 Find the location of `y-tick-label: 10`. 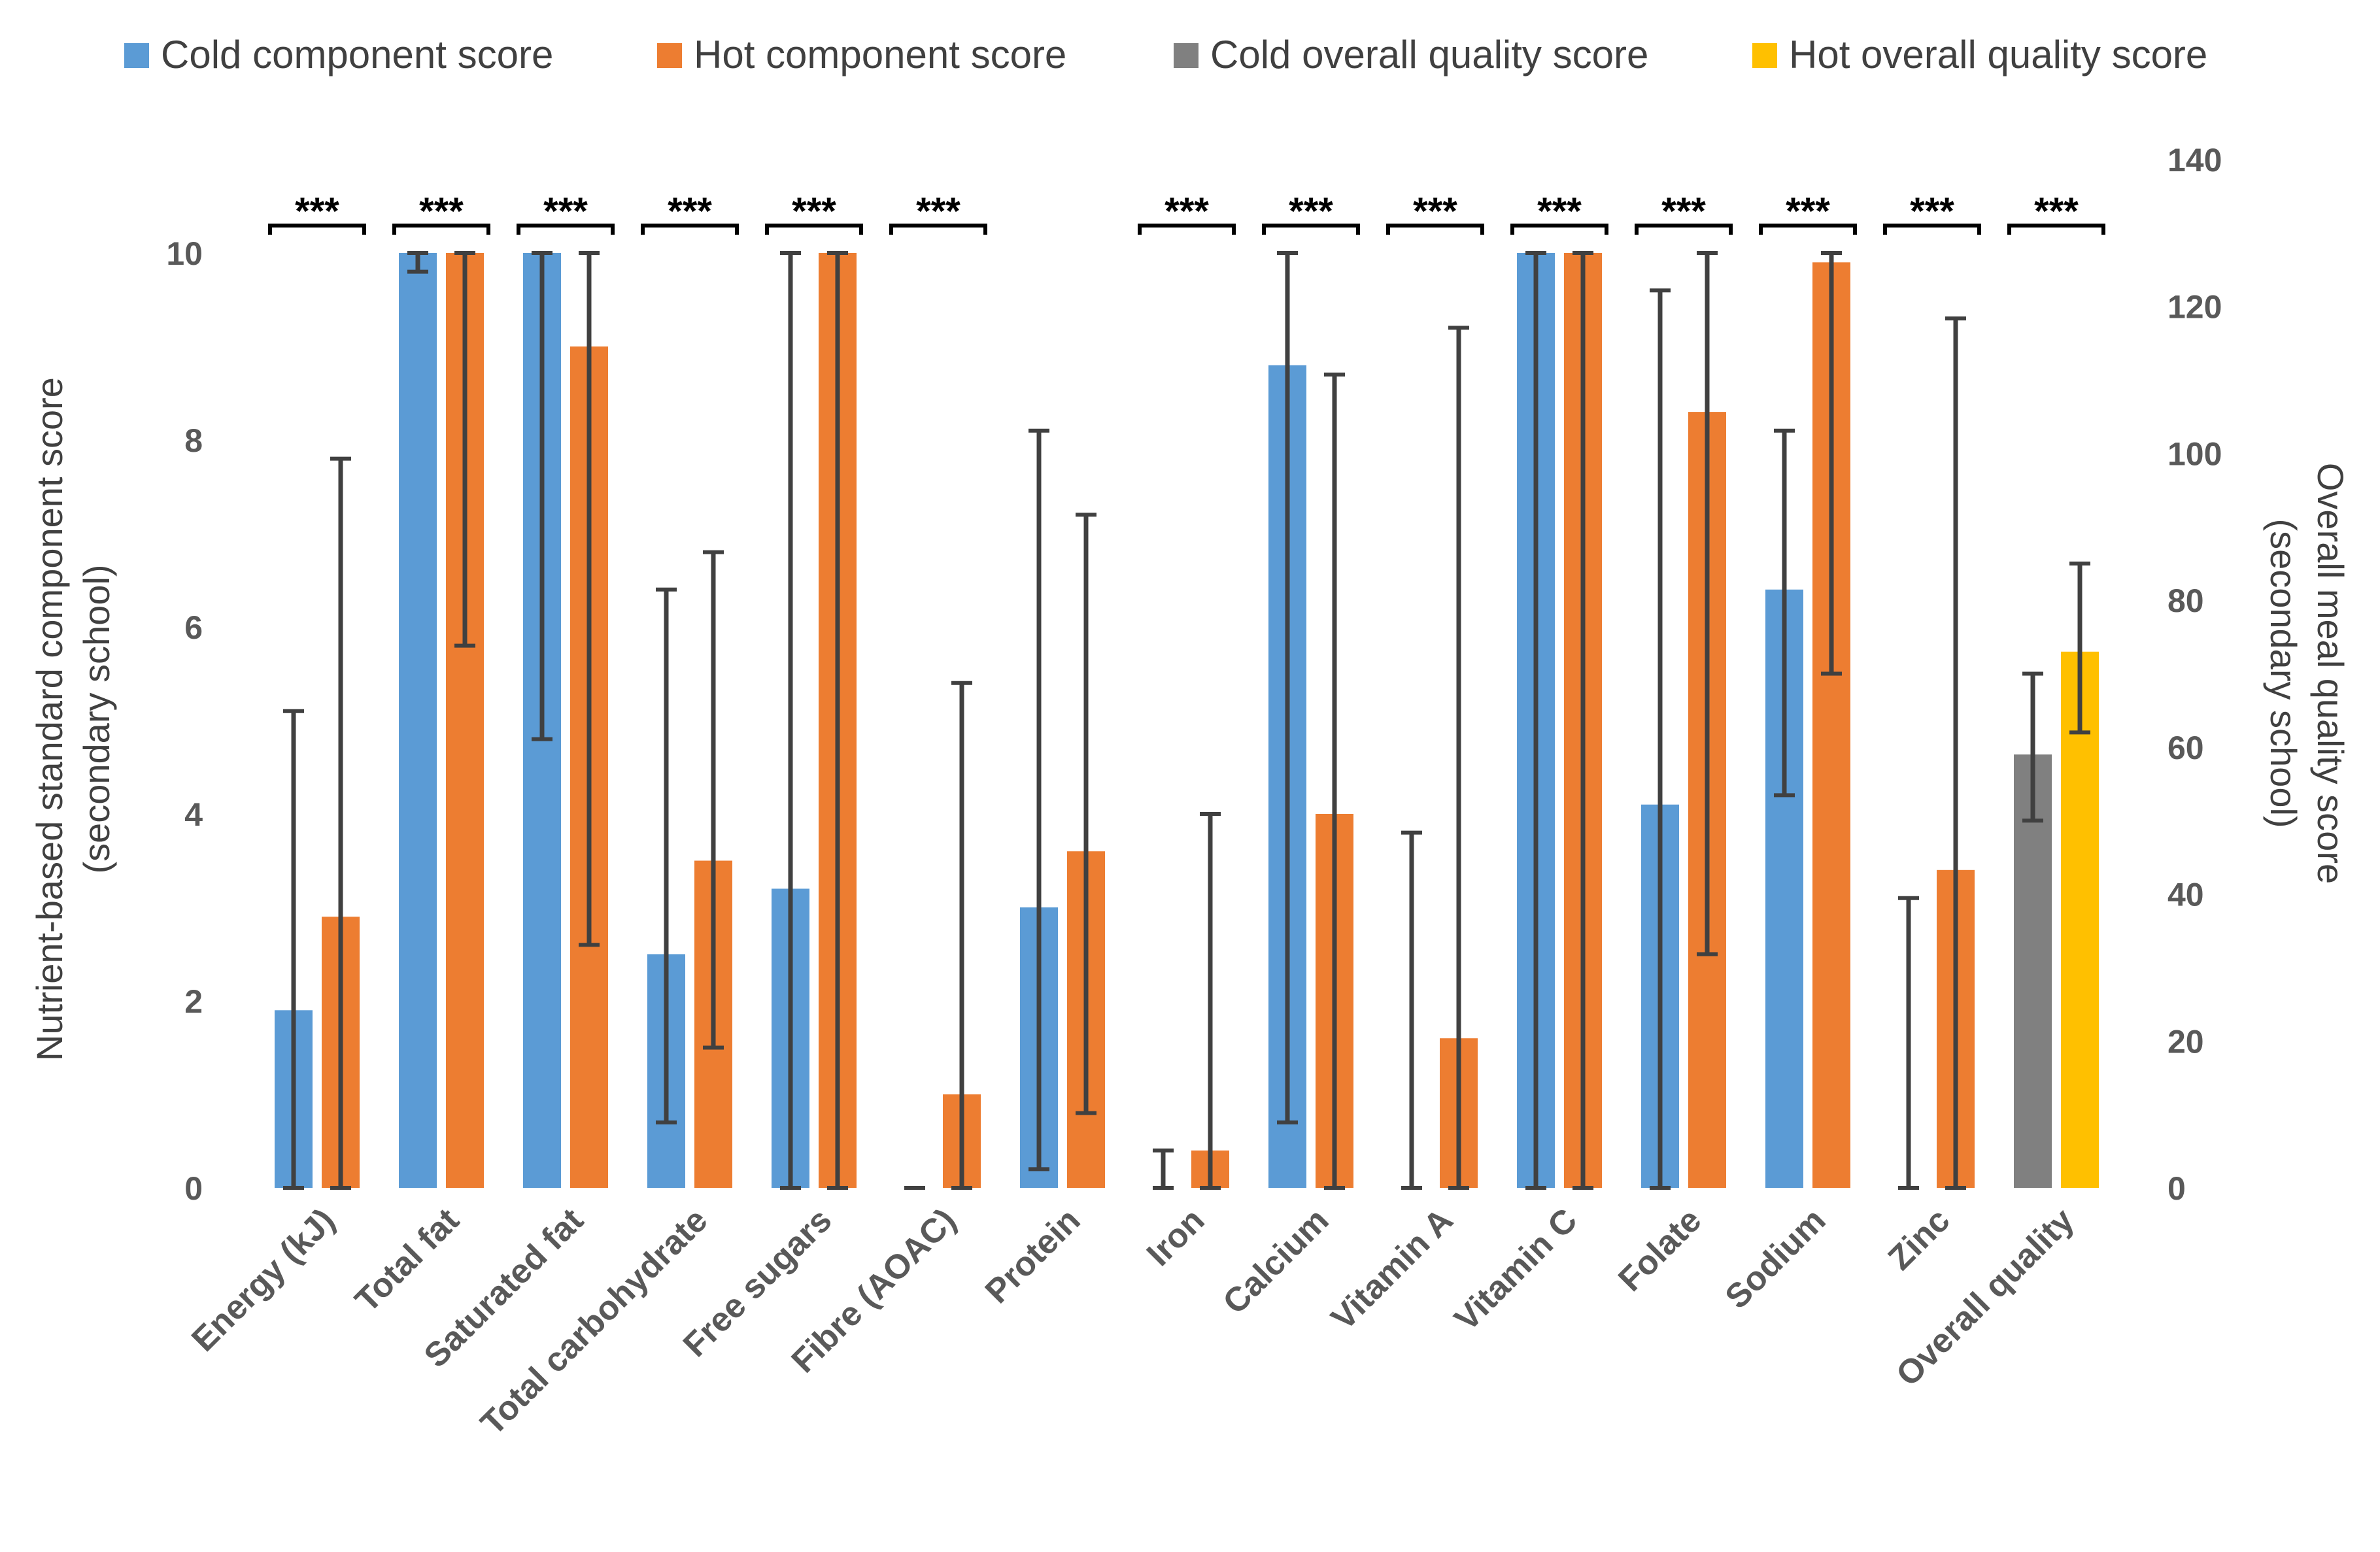

y-tick-label: 10 is located at coordinates (184, 253).